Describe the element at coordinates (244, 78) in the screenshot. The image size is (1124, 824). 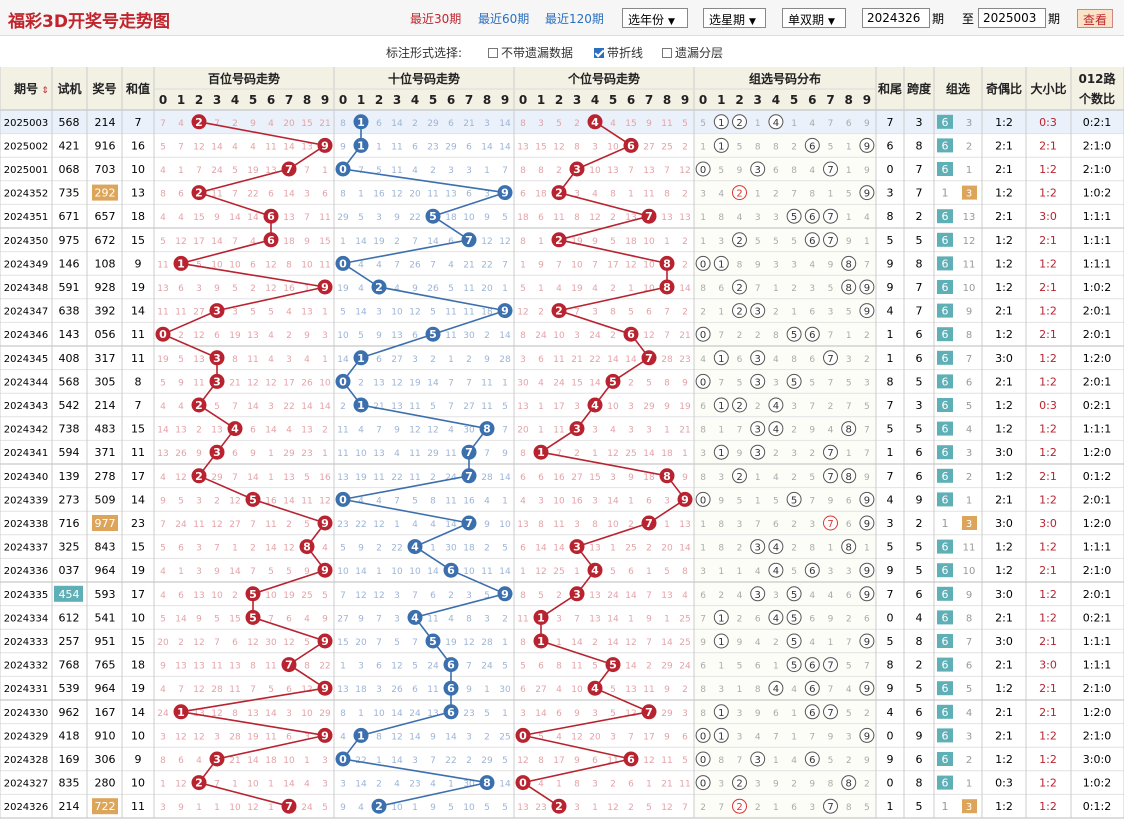
I see `zone-hundreds-header: 百位号码走势` at that location.